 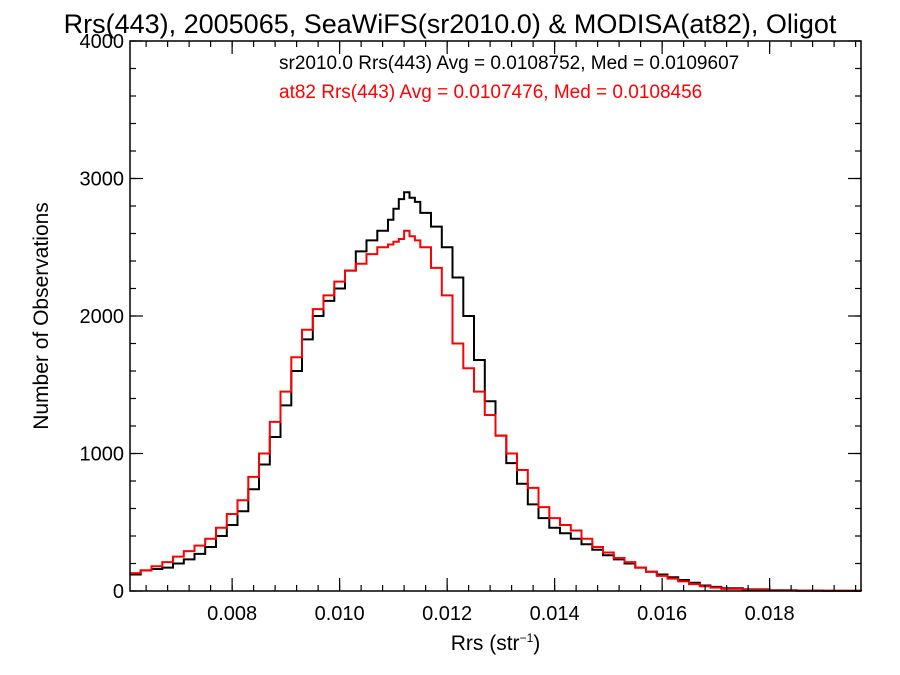 What do you see at coordinates (447, 614) in the screenshot?
I see `x-tick-label: 0.012` at bounding box center [447, 614].